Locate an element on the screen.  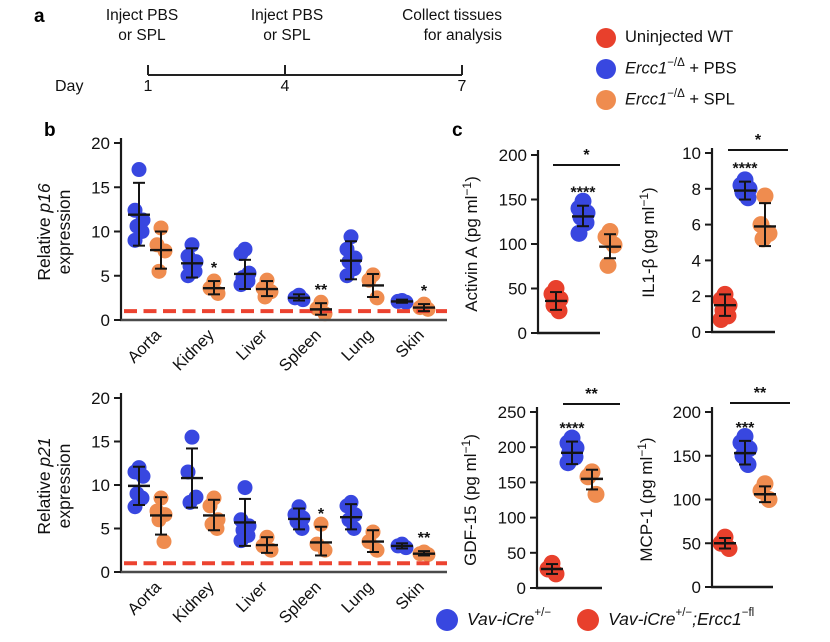
legend-item-label: Ercc1−/Δ + SPL is located at coordinates (680, 98).